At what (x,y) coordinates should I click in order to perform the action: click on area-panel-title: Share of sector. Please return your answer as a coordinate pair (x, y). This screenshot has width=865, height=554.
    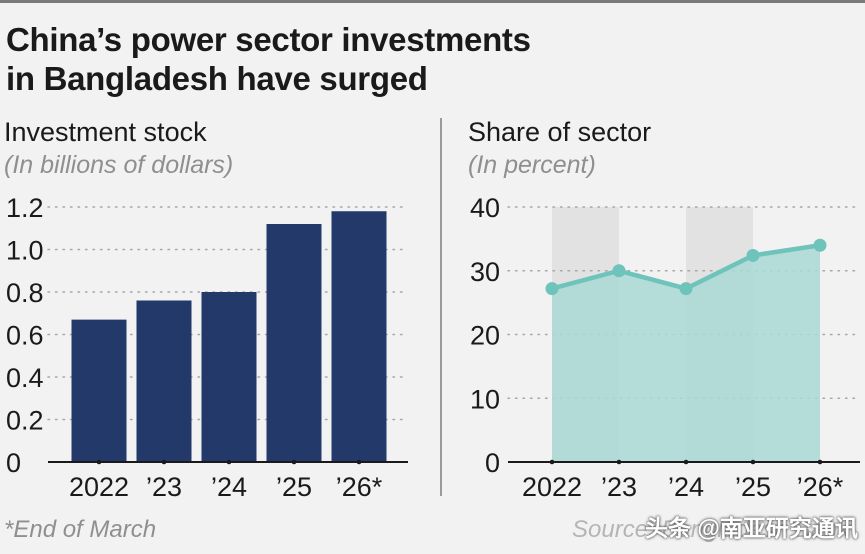
    Looking at the image, I should click on (560, 132).